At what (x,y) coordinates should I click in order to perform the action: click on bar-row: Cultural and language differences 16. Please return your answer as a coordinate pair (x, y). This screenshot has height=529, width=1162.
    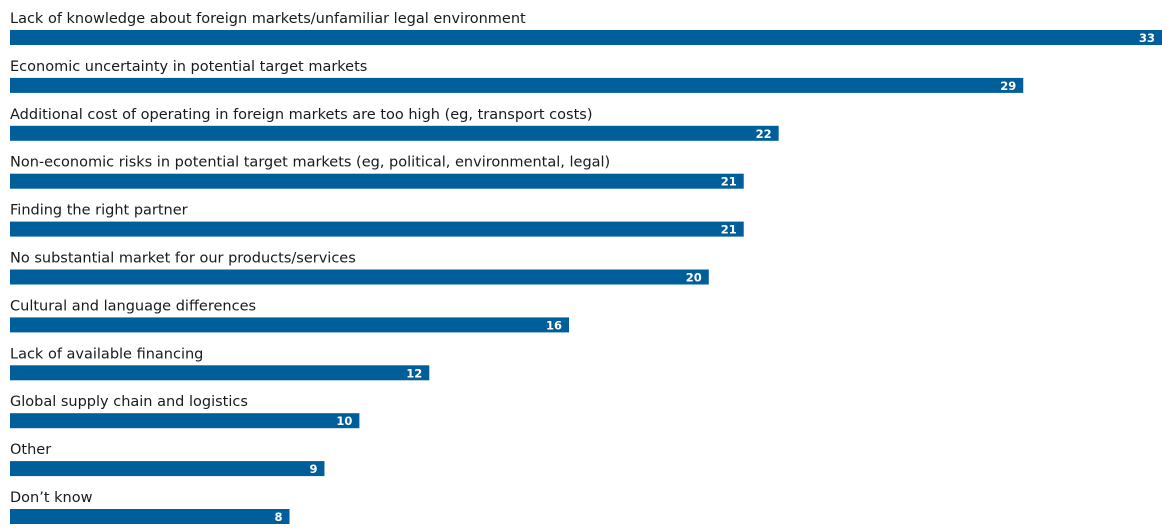
    Looking at the image, I should click on (290, 315).